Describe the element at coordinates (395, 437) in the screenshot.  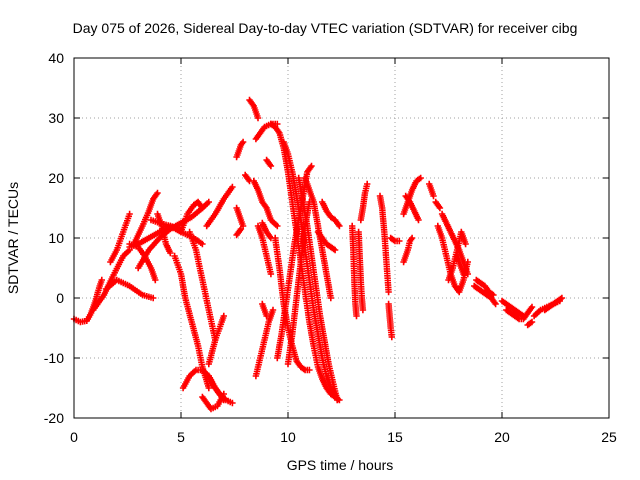
I see `x-tick-label: 15` at that location.